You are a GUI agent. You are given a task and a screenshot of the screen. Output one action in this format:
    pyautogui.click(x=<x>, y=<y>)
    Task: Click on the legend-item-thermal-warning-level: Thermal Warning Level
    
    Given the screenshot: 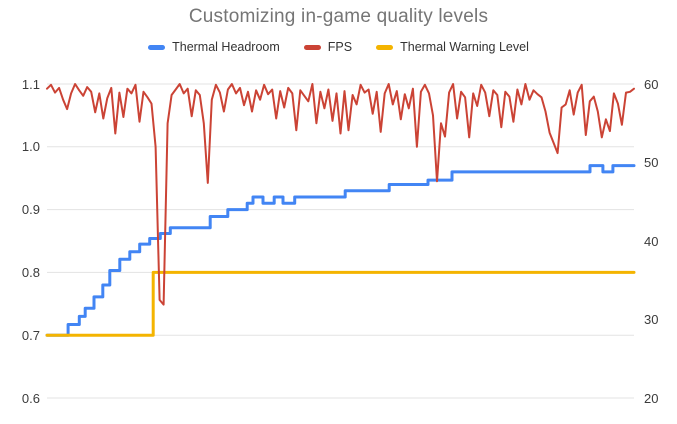 What is the action you would take?
    pyautogui.click(x=452, y=47)
    